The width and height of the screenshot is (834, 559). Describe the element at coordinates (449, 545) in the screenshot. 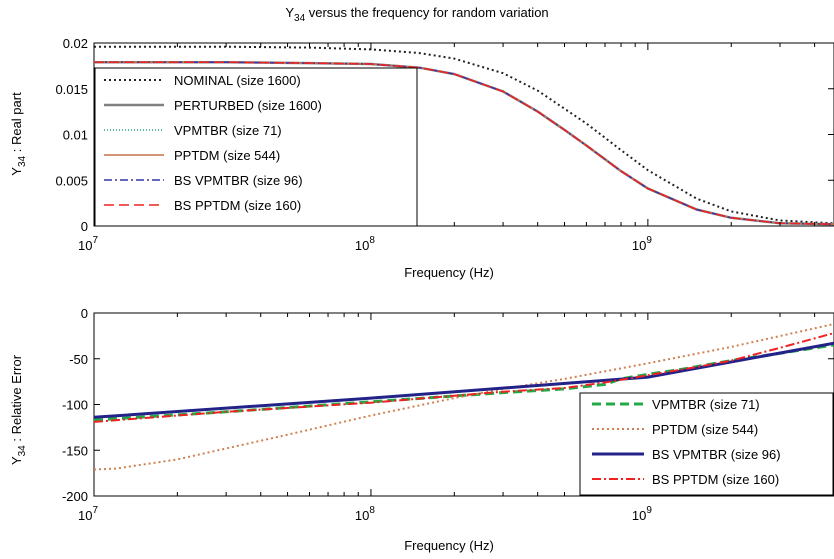

I see `bottom-x-axis-label: Frequency (Hz)` at that location.